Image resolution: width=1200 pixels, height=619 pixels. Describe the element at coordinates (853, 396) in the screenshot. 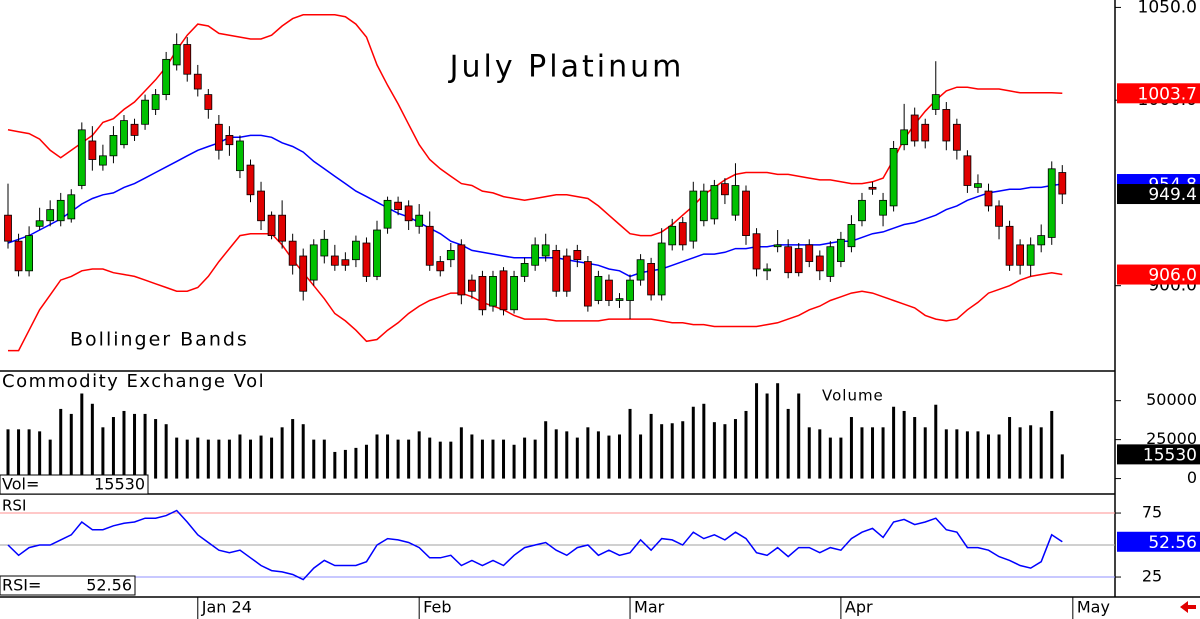

I see `annotation: Volume` at that location.